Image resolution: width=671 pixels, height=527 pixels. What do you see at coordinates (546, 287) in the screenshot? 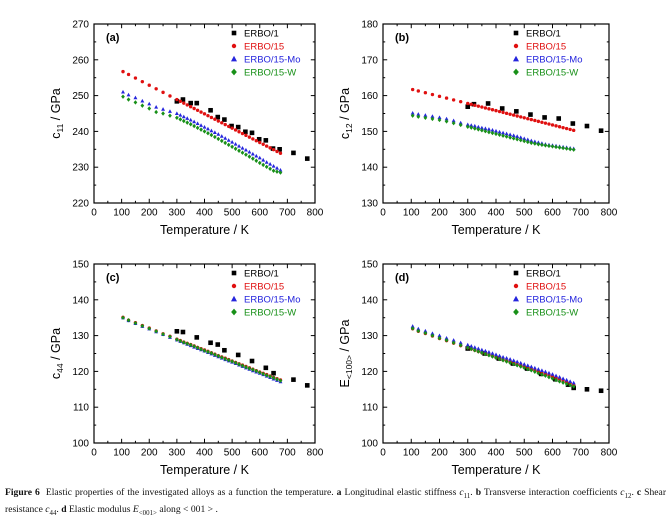
I see `legend-label: ERBO/15` at bounding box center [546, 287].